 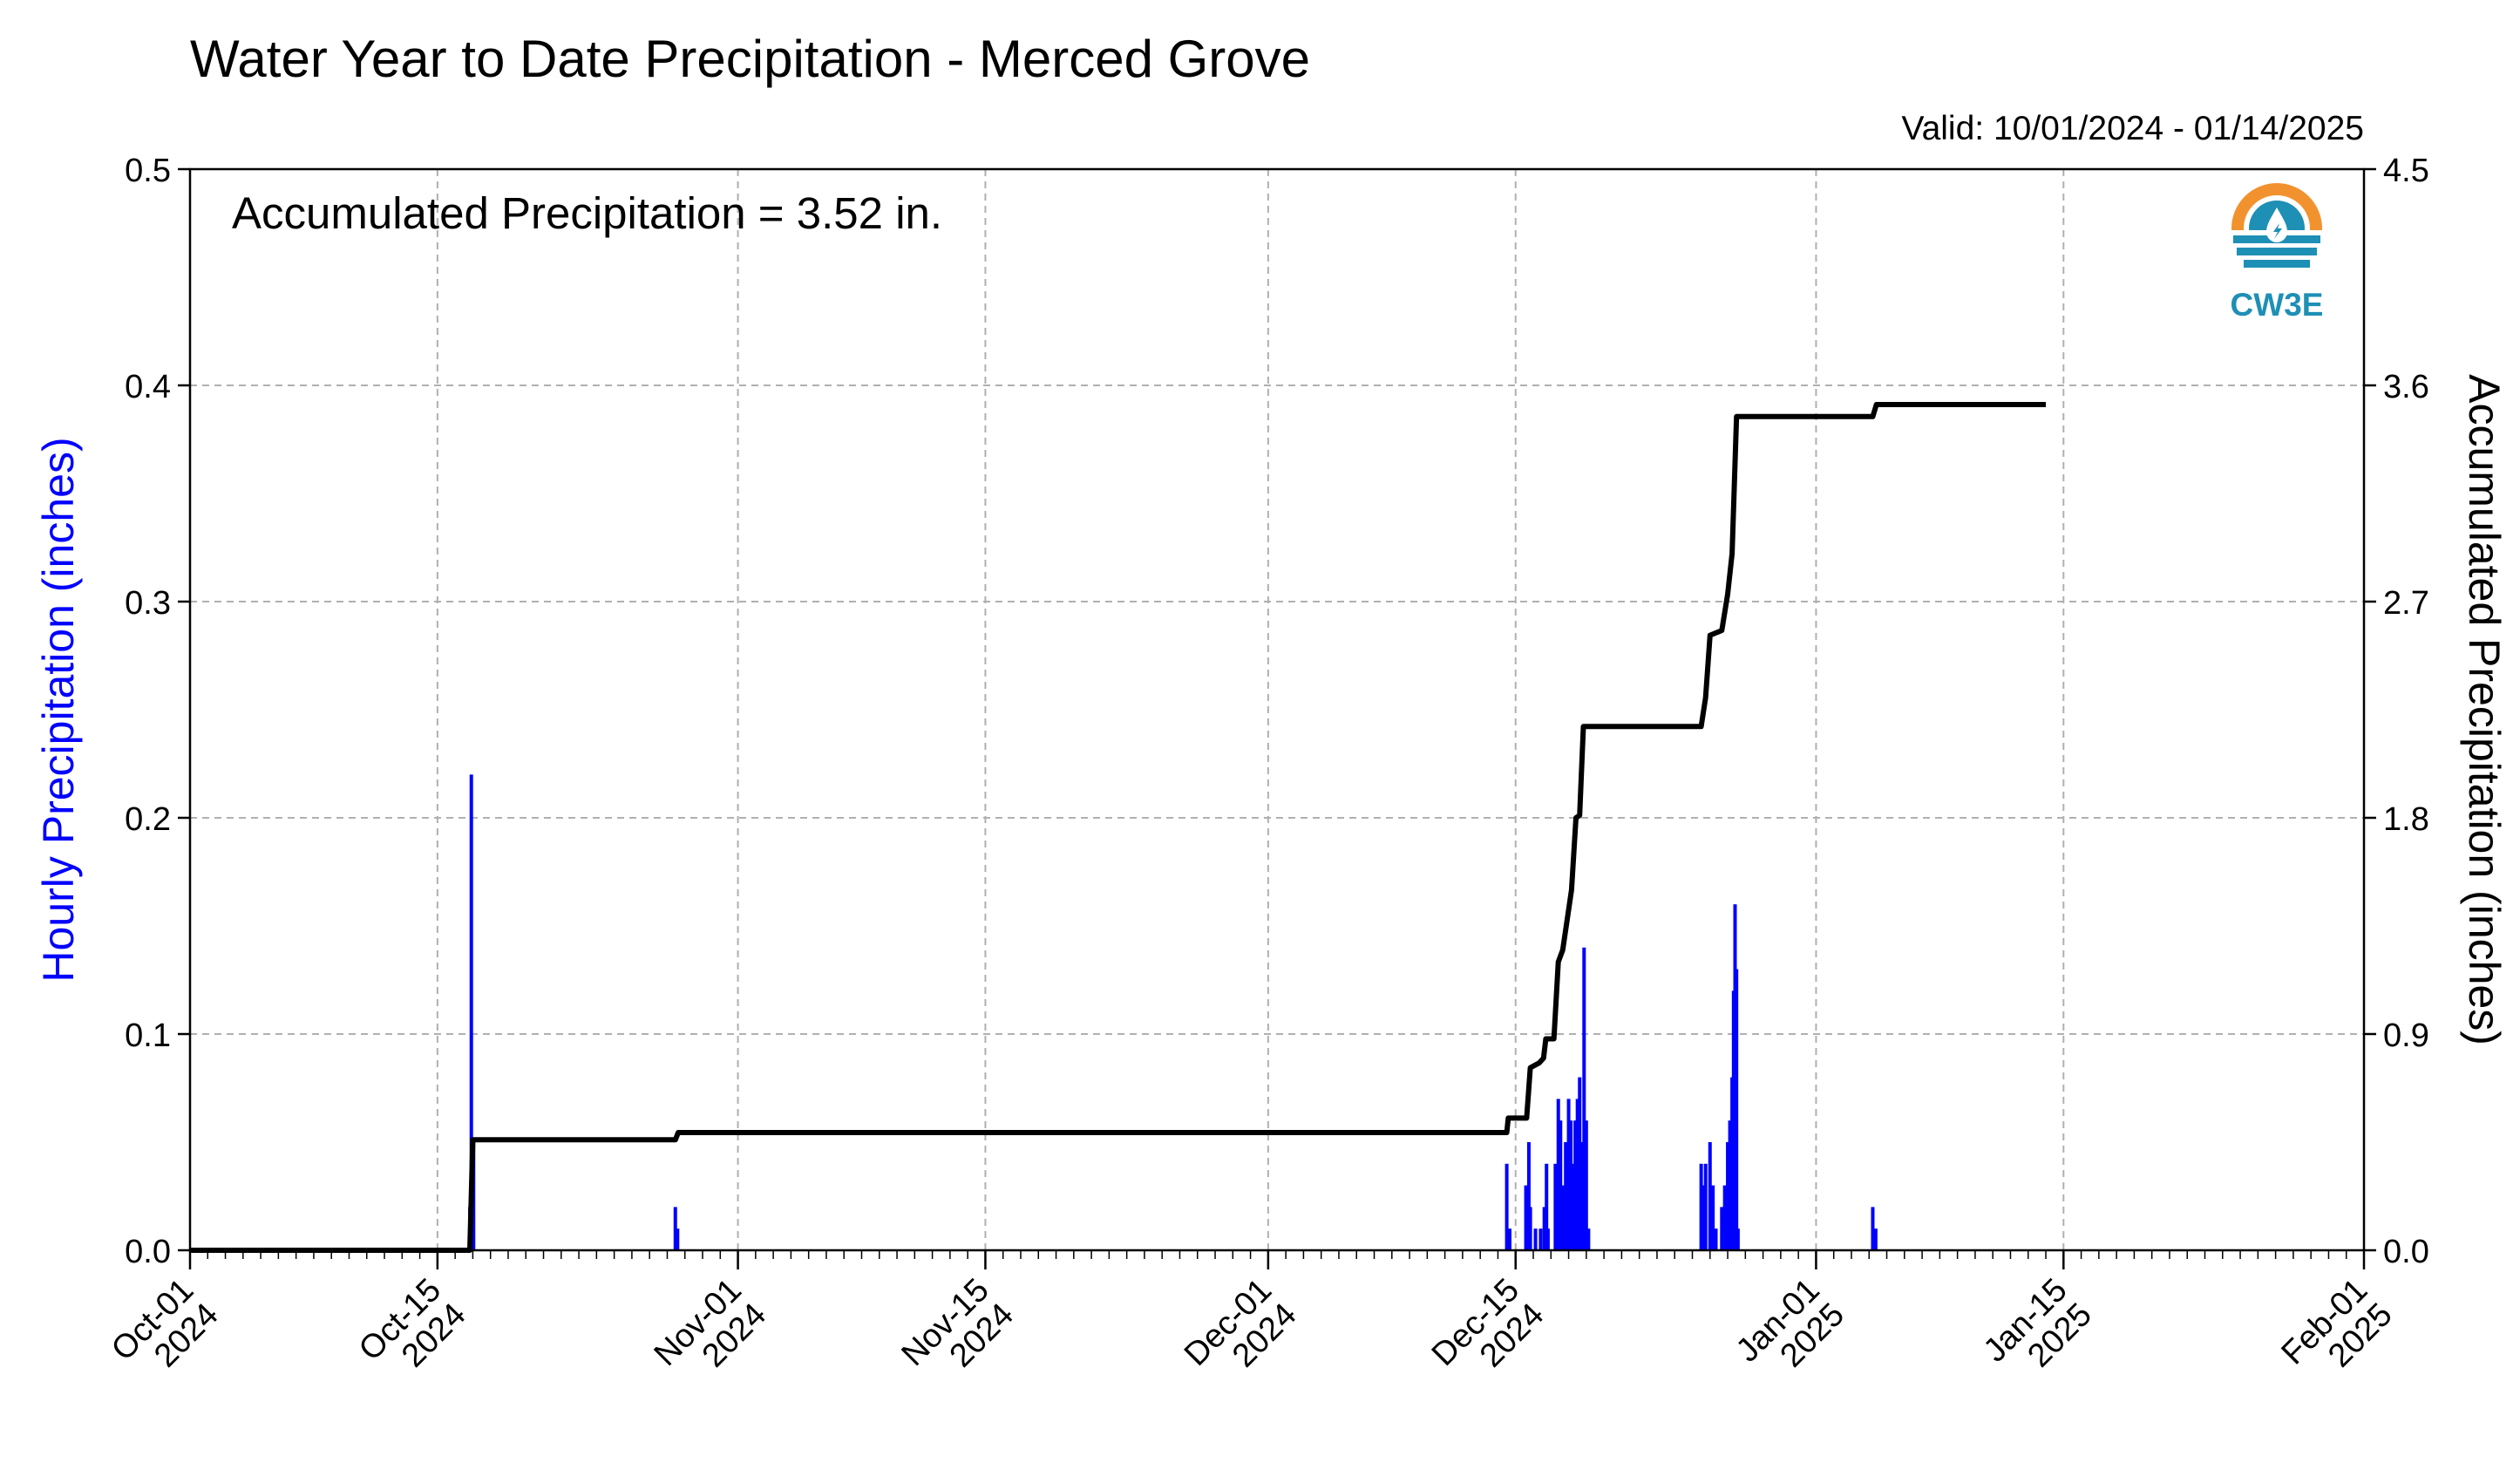 I want to click on y-tick-label: 0.3, so click(x=148, y=603).